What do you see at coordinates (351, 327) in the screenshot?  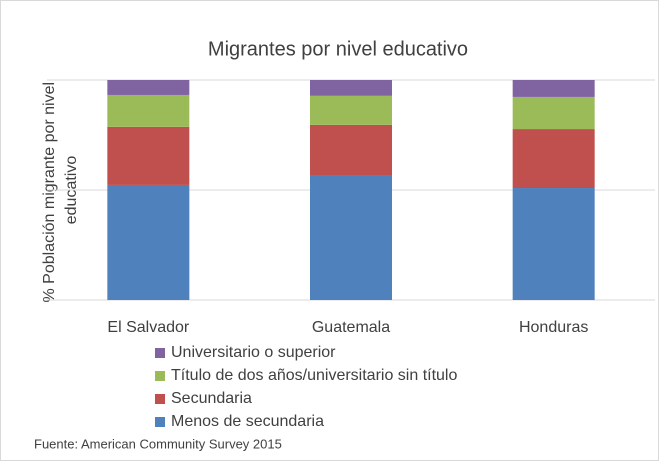 I see `x-tick-label: Guatemala` at bounding box center [351, 327].